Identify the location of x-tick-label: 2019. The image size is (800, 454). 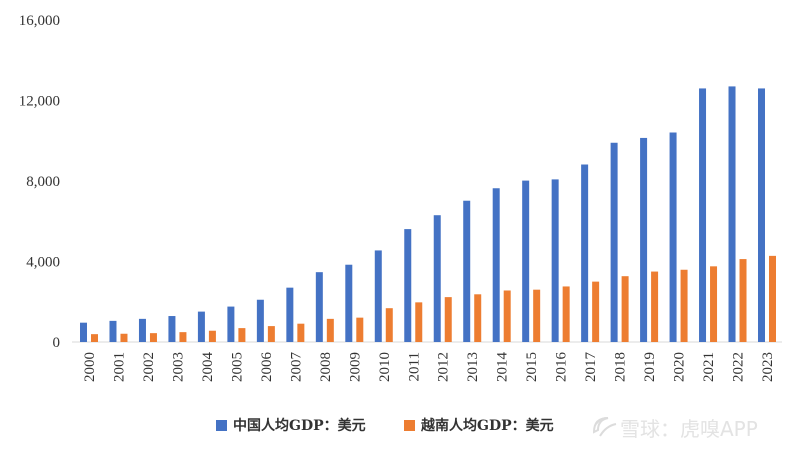
(650, 367).